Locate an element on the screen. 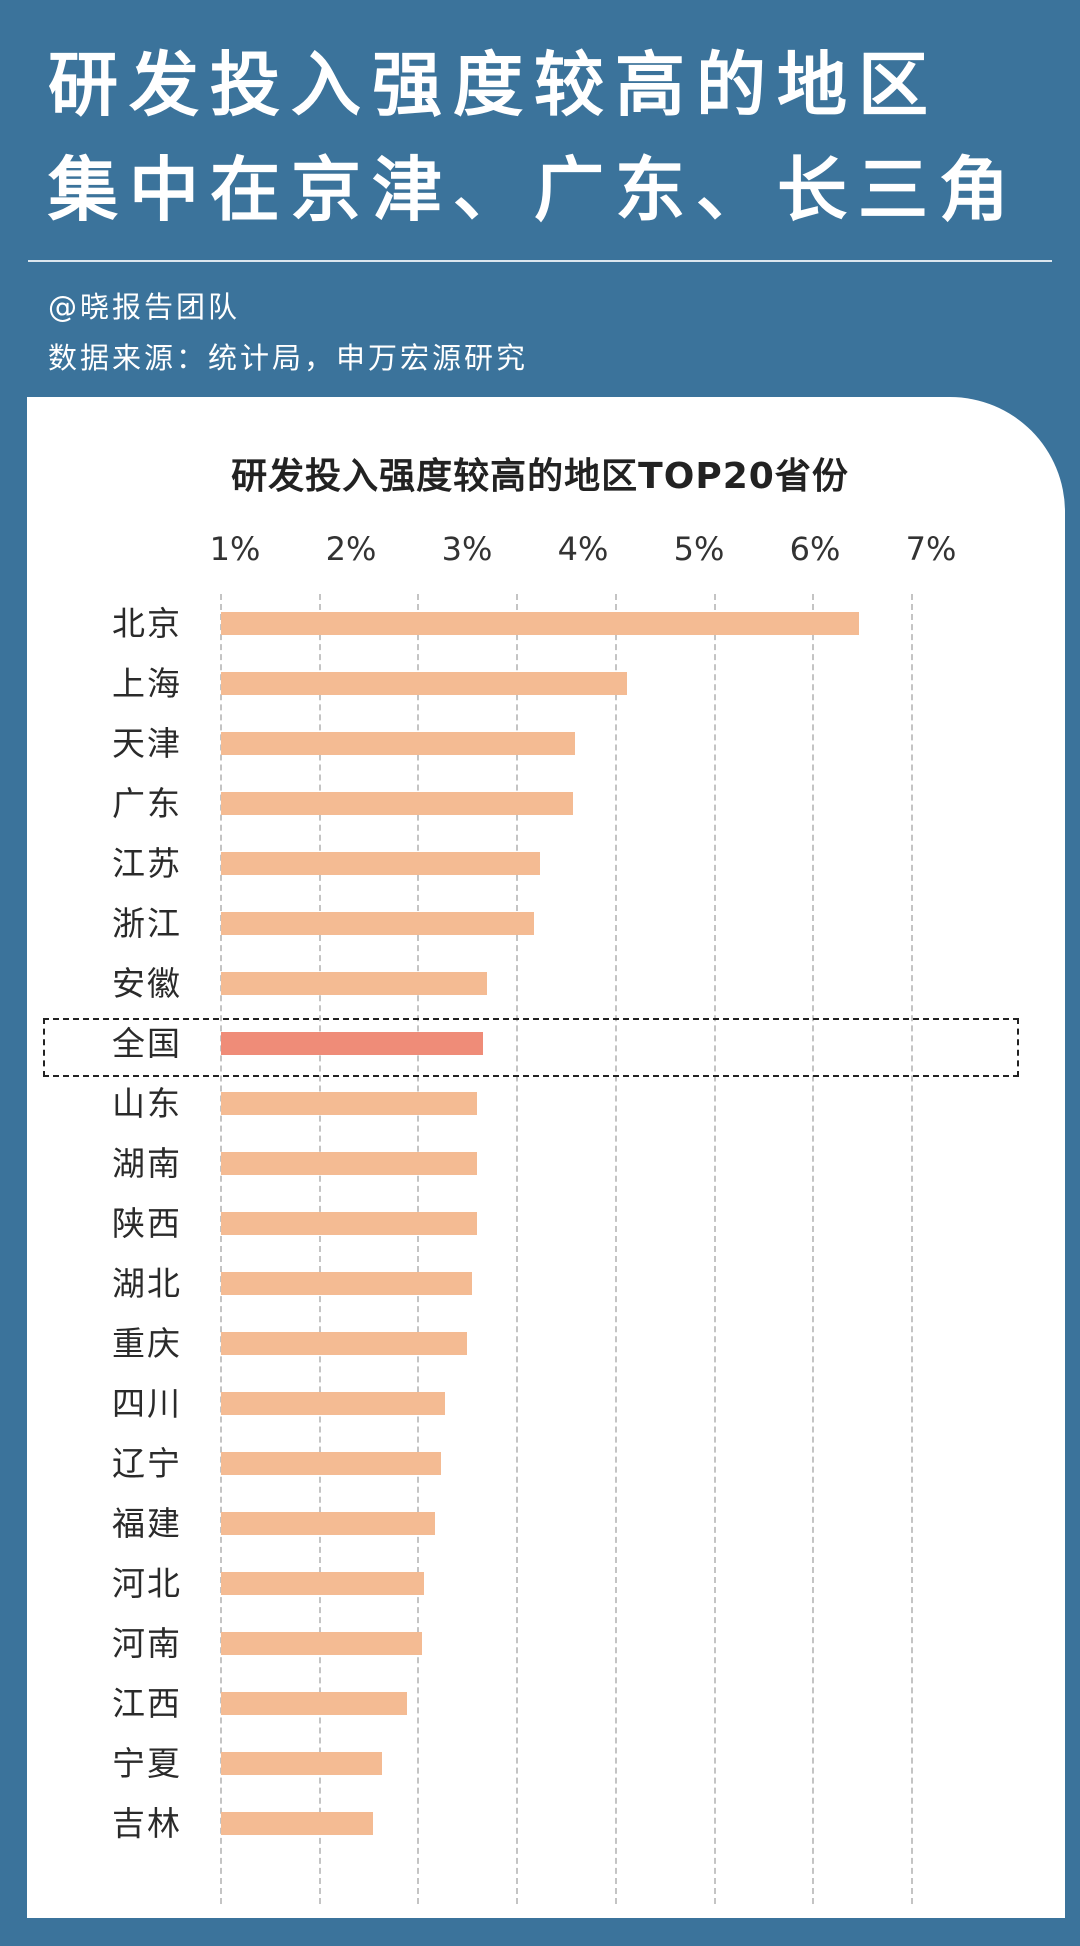  category-label: 江苏 is located at coordinates (147, 863).